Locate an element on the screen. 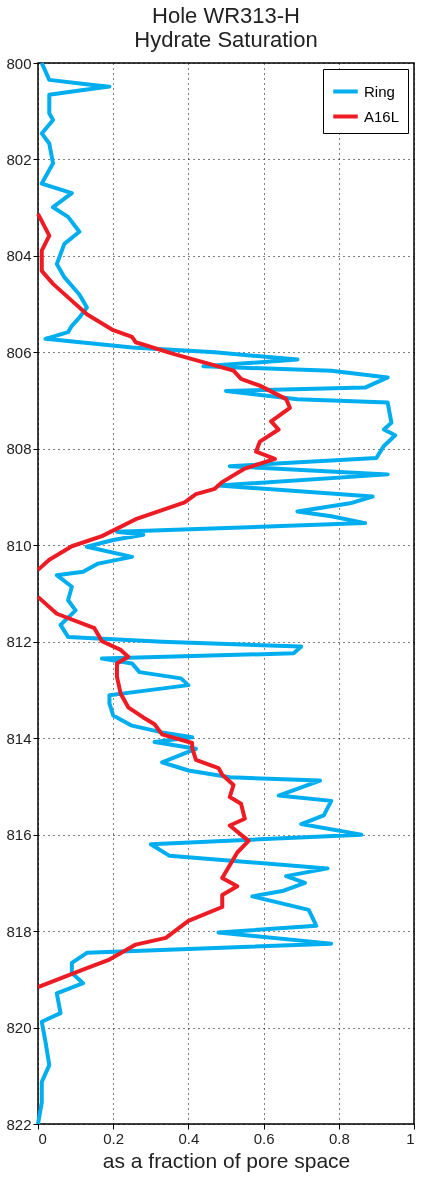 The height and width of the screenshot is (1182, 425). y-tick-label: 802 is located at coordinates (19, 159).